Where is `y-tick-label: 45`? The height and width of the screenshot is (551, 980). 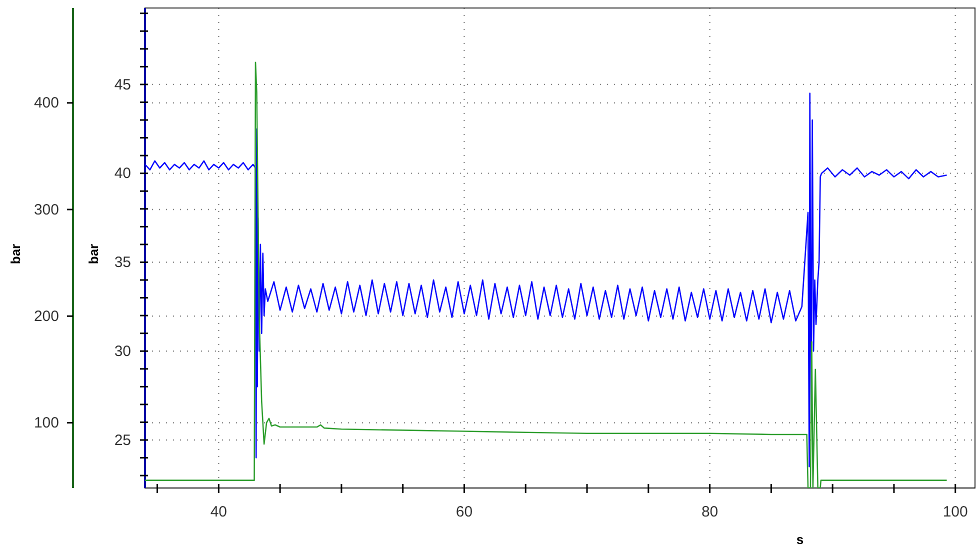
y-tick-label: 45 is located at coordinates (122, 85).